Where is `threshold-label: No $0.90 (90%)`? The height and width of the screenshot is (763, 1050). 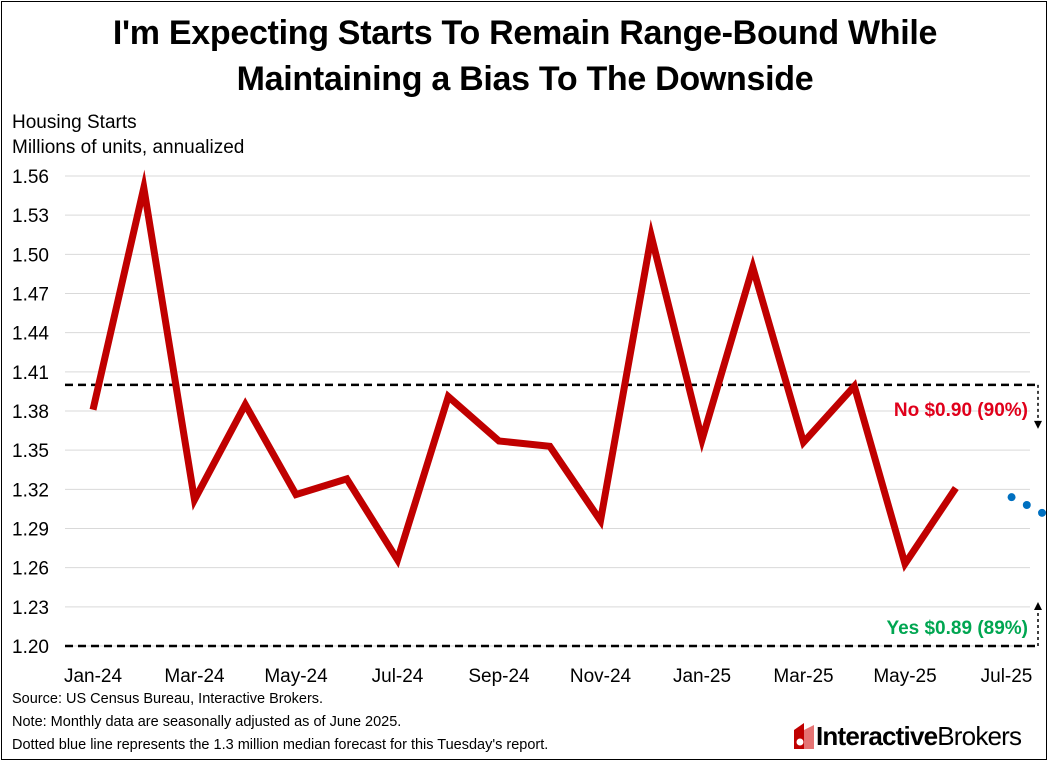 threshold-label: No $0.90 (90%) is located at coordinates (961, 410).